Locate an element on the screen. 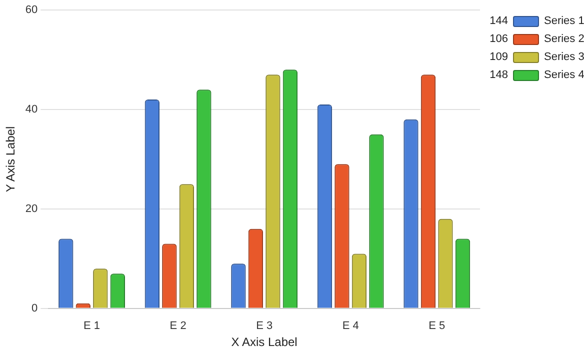 This screenshot has height=350, width=584. legend-label: Series 4 is located at coordinates (564, 75).